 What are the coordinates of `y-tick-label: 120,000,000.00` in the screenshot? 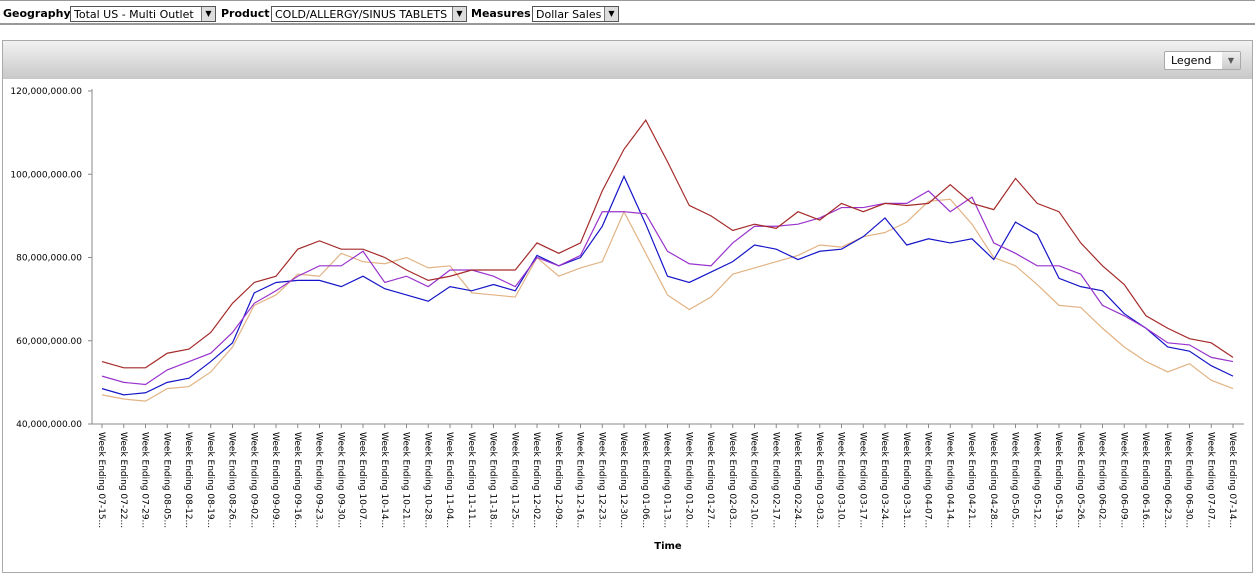 It's located at (46, 92).